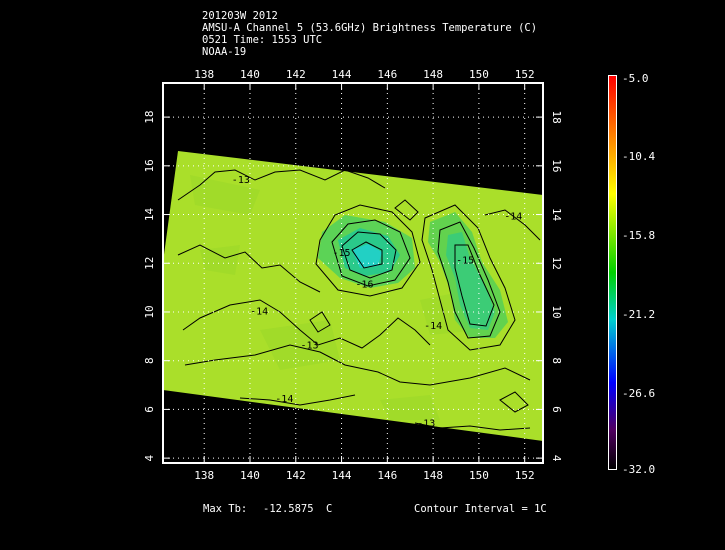 The image size is (725, 550). I want to click on lat-label-left: 10, so click(149, 311).